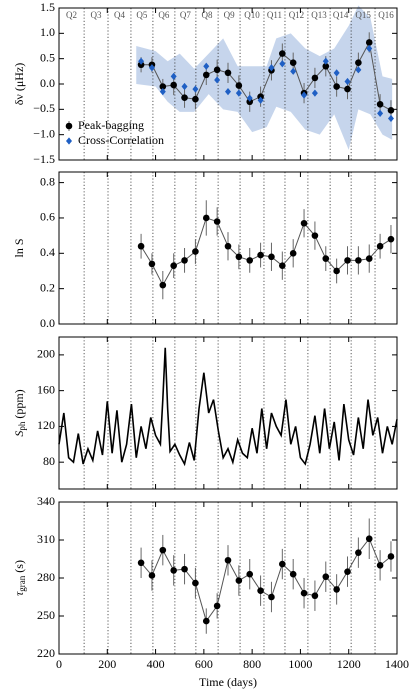 Image resolution: width=415 pixels, height=694 pixels. What do you see at coordinates (228, 407) in the screenshot?
I see `series-line` at bounding box center [228, 407].